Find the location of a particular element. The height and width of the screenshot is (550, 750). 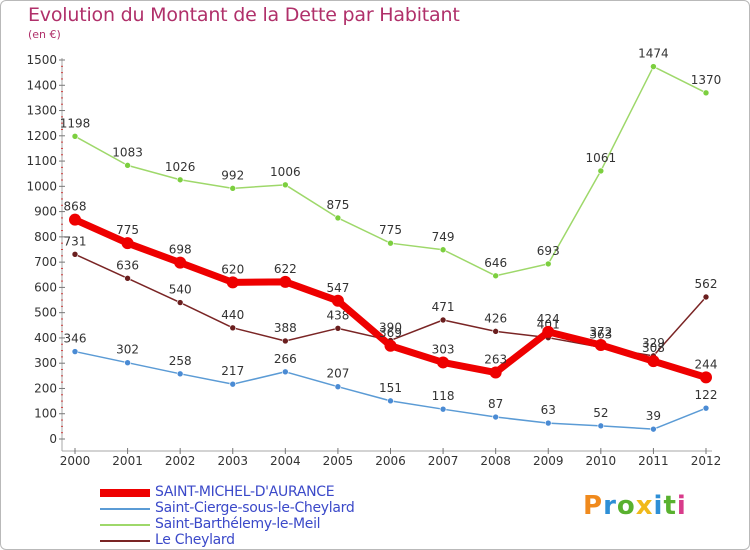

y-tick-label: 1000 is located at coordinates (41, 186).